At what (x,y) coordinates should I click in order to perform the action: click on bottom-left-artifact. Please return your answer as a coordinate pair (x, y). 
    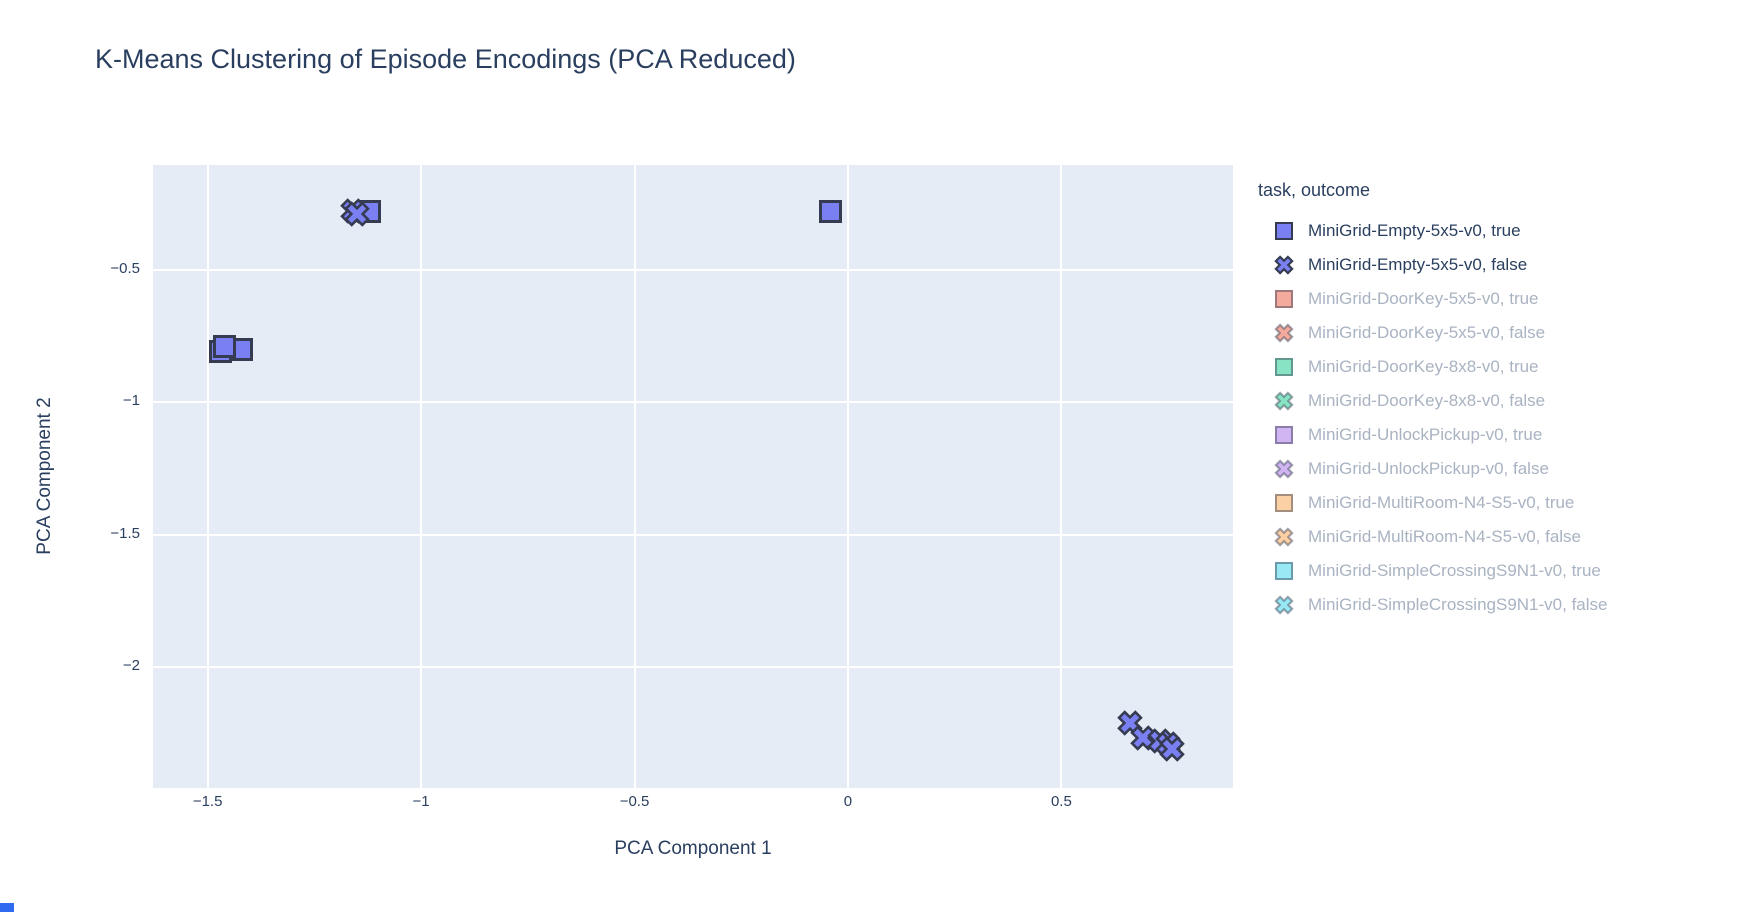
    Looking at the image, I should click on (7, 907).